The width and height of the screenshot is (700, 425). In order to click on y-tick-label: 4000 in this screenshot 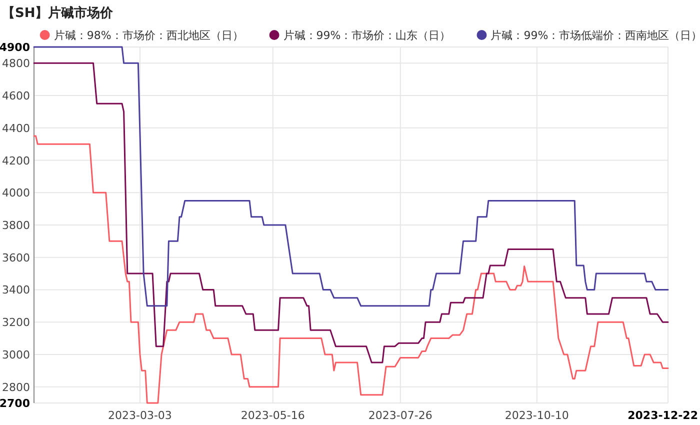, I will do `click(16, 193)`.